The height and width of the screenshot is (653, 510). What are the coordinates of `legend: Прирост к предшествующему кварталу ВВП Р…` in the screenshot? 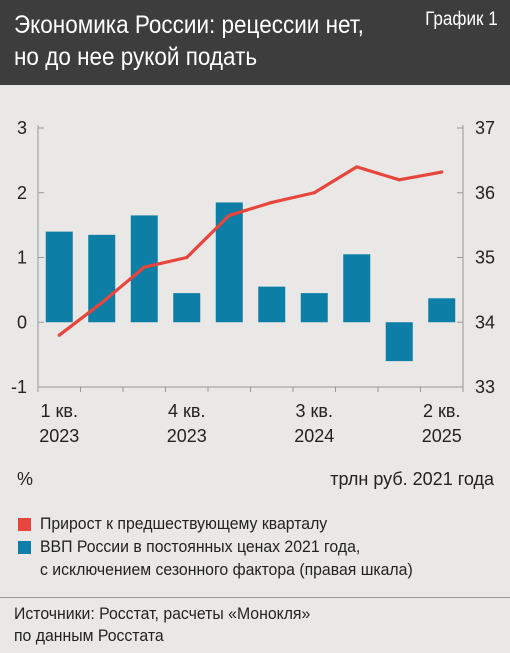 It's located at (258, 546).